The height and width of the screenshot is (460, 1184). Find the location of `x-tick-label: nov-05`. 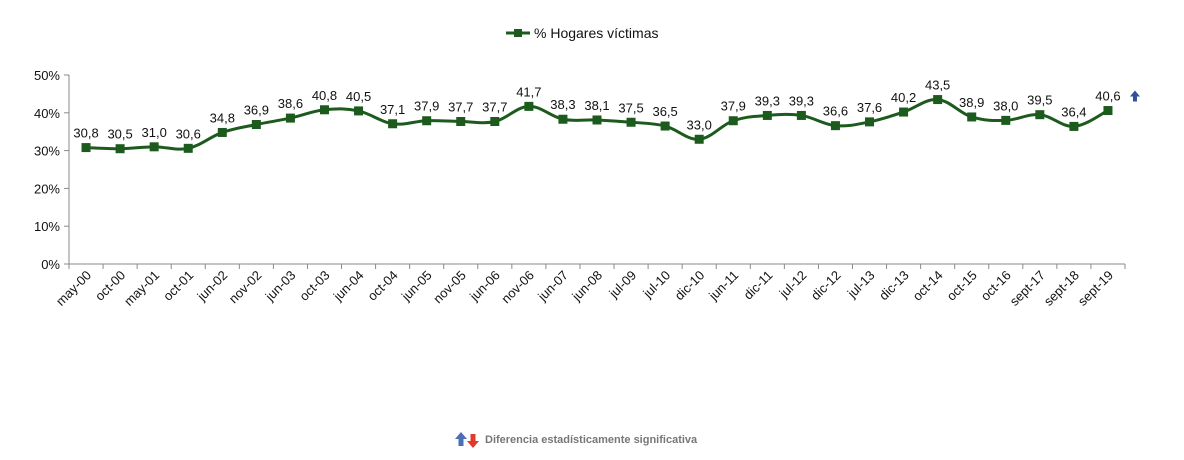

x-tick-label: nov-05 is located at coordinates (449, 287).